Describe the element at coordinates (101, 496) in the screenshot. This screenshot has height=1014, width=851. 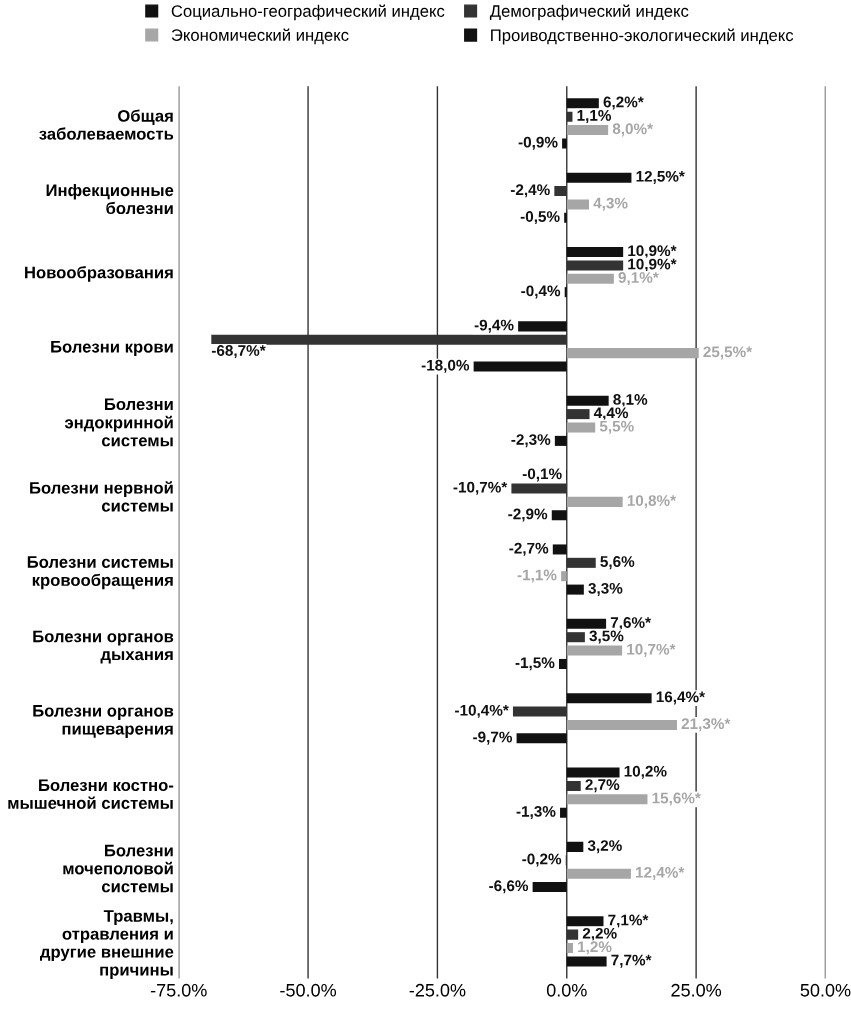
I see `y-tick-label: Болезни нервной системы` at that location.